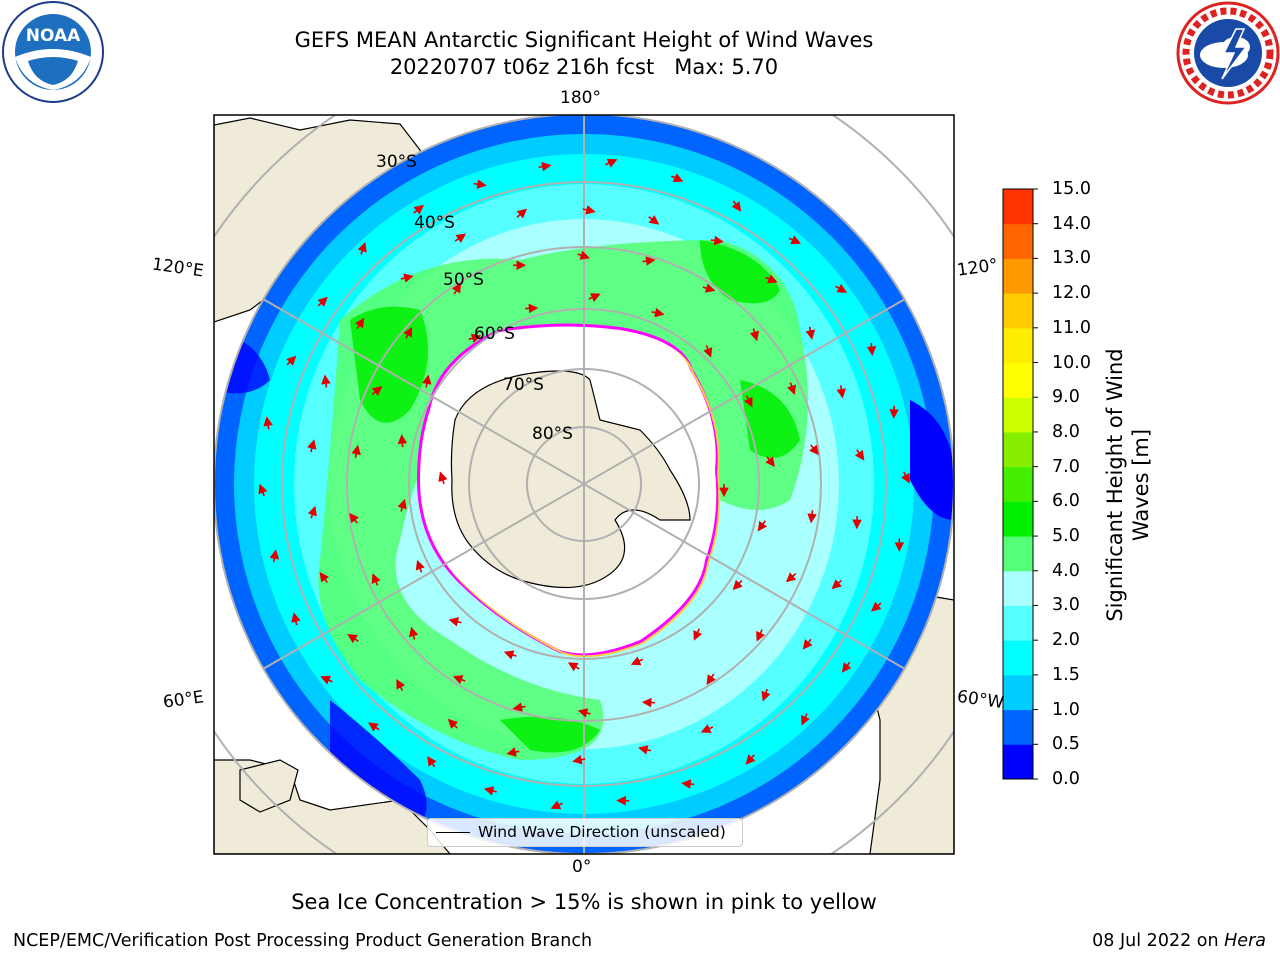 This screenshot has width=1280, height=960. What do you see at coordinates (1071, 258) in the screenshot?
I see `colorbar-tick-label: 13.0` at bounding box center [1071, 258].